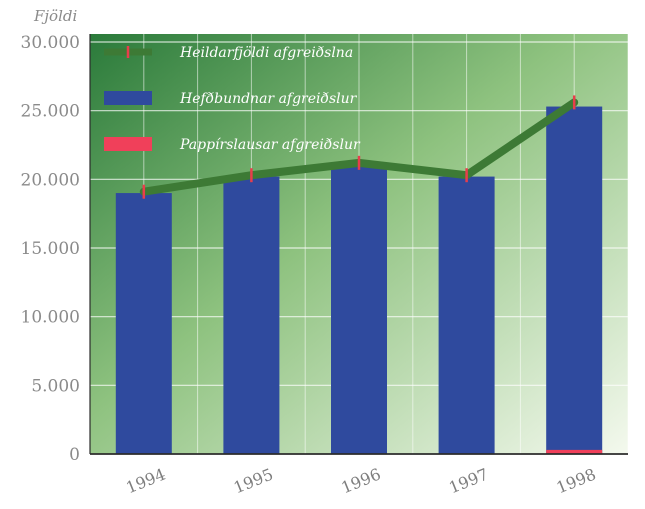  What do you see at coordinates (468, 480) in the screenshot?
I see `x-tick-label: 1997` at bounding box center [468, 480].